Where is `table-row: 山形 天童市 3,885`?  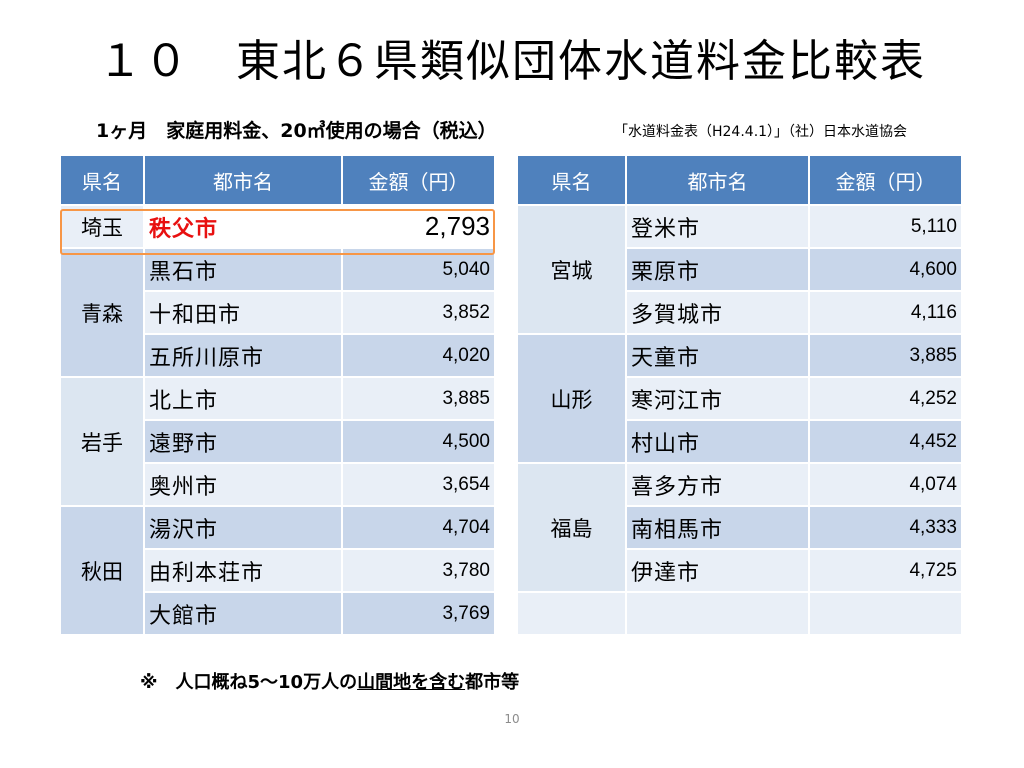
table-row: 山形 天童市 3,885 is located at coordinates (739, 398).